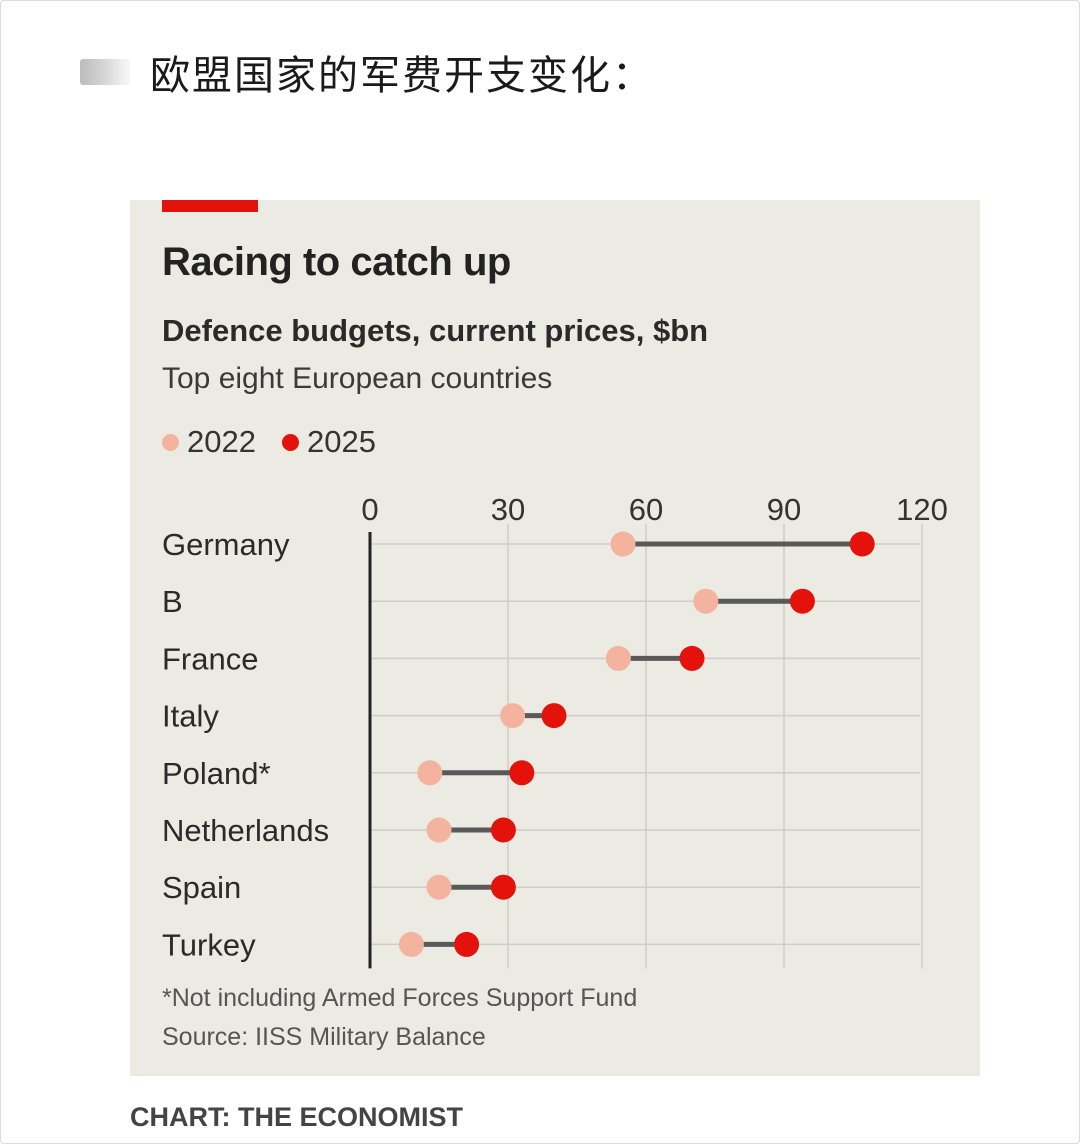 This screenshot has height=1144, width=1080. Describe the element at coordinates (216, 773) in the screenshot. I see `category-label: Poland*` at that location.